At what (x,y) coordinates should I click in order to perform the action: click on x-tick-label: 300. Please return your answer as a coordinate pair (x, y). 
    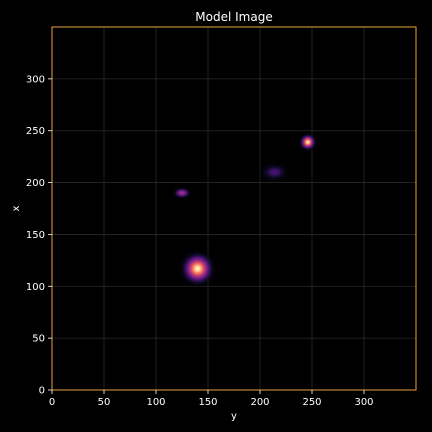
    Looking at the image, I should click on (363, 402).